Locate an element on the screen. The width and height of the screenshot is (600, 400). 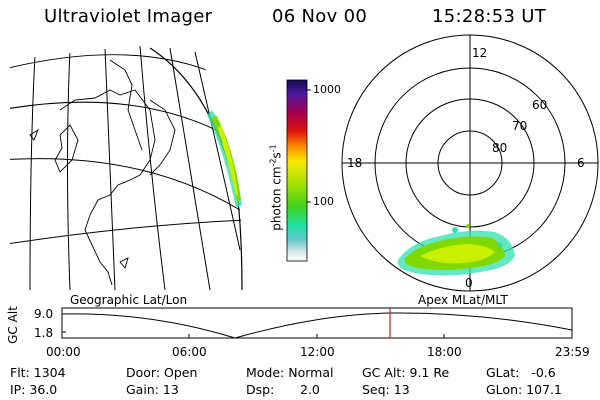
status-dsp-value: 2.0 is located at coordinates (310, 389).